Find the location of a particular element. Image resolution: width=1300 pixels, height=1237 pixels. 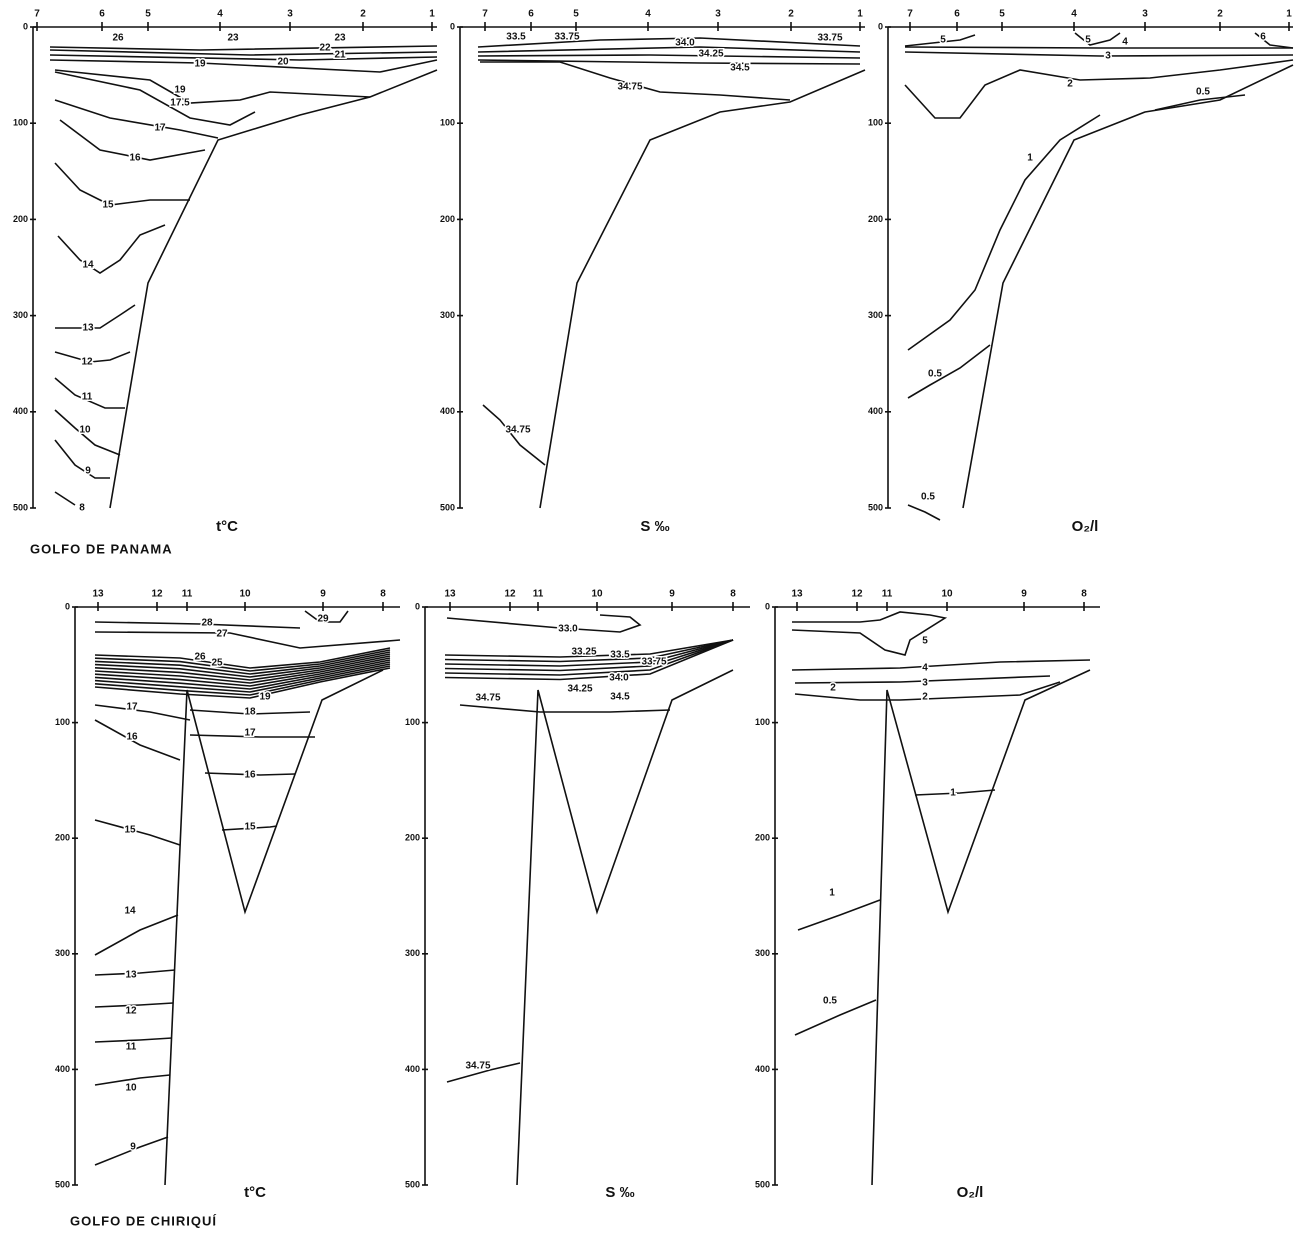

station-label: 4 is located at coordinates (220, 14).